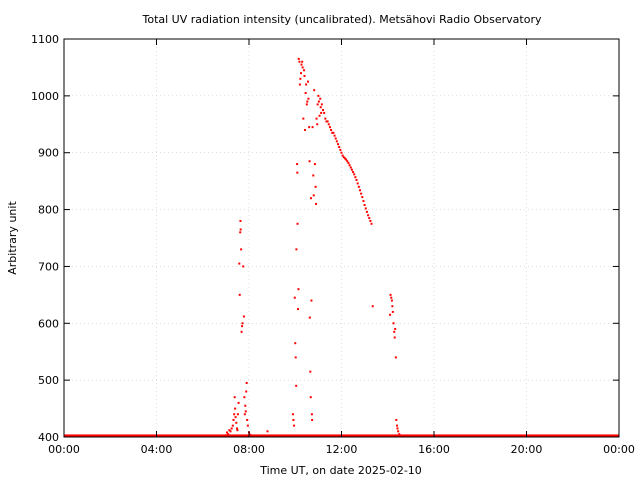 This screenshot has height=480, width=640. Describe the element at coordinates (48, 210) in the screenshot. I see `y-tick-label: 800` at that location.